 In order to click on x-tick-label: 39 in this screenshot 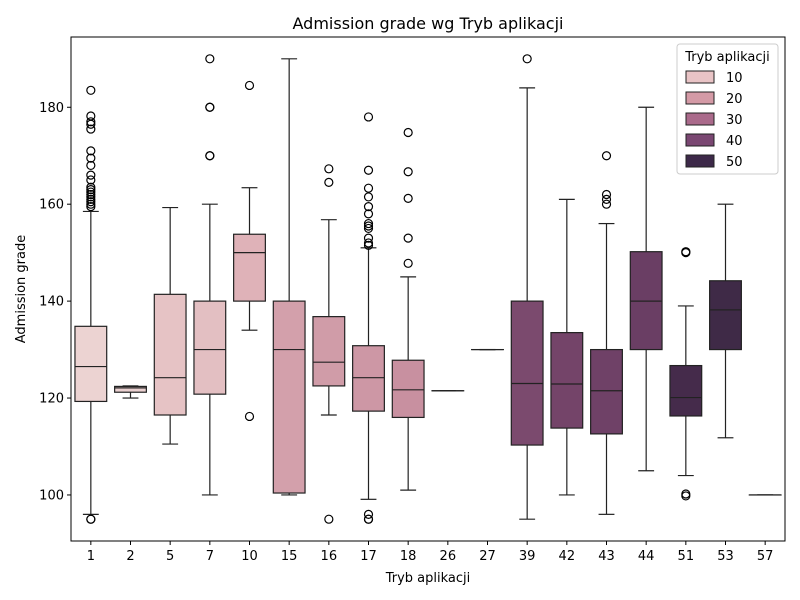, I will do `click(527, 556)`.